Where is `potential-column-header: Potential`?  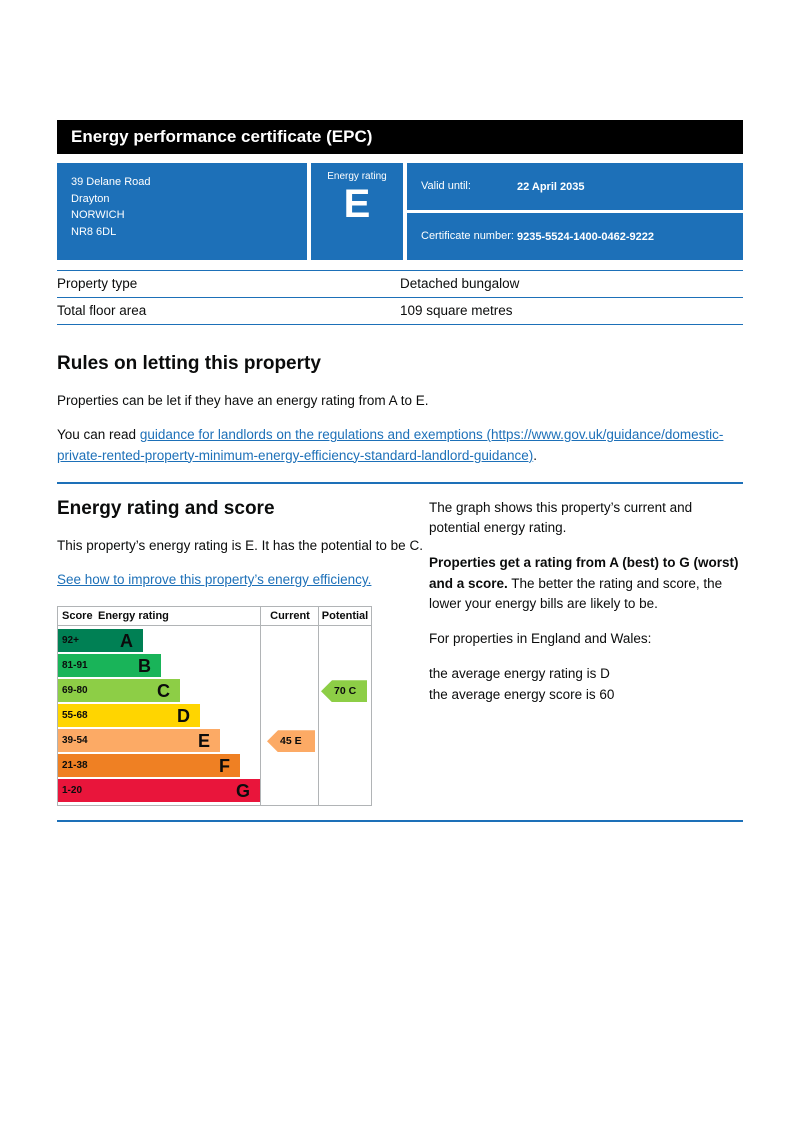
potential-column-header: Potential is located at coordinates (345, 616).